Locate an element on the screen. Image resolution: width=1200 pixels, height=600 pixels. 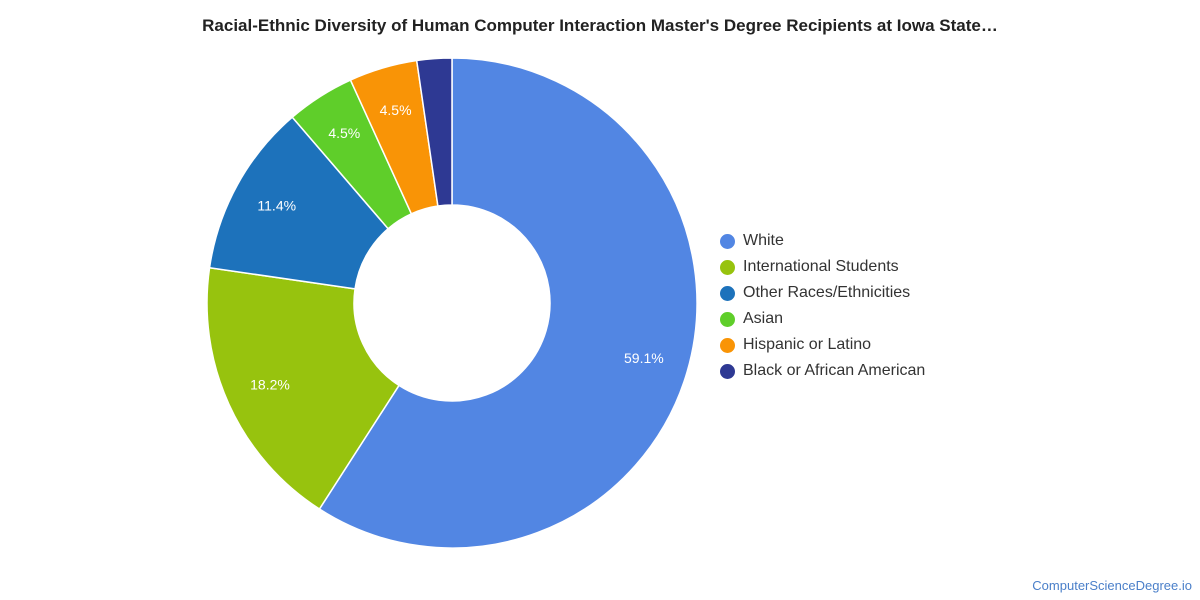
legend-item: Black or African American is located at coordinates (822, 371).